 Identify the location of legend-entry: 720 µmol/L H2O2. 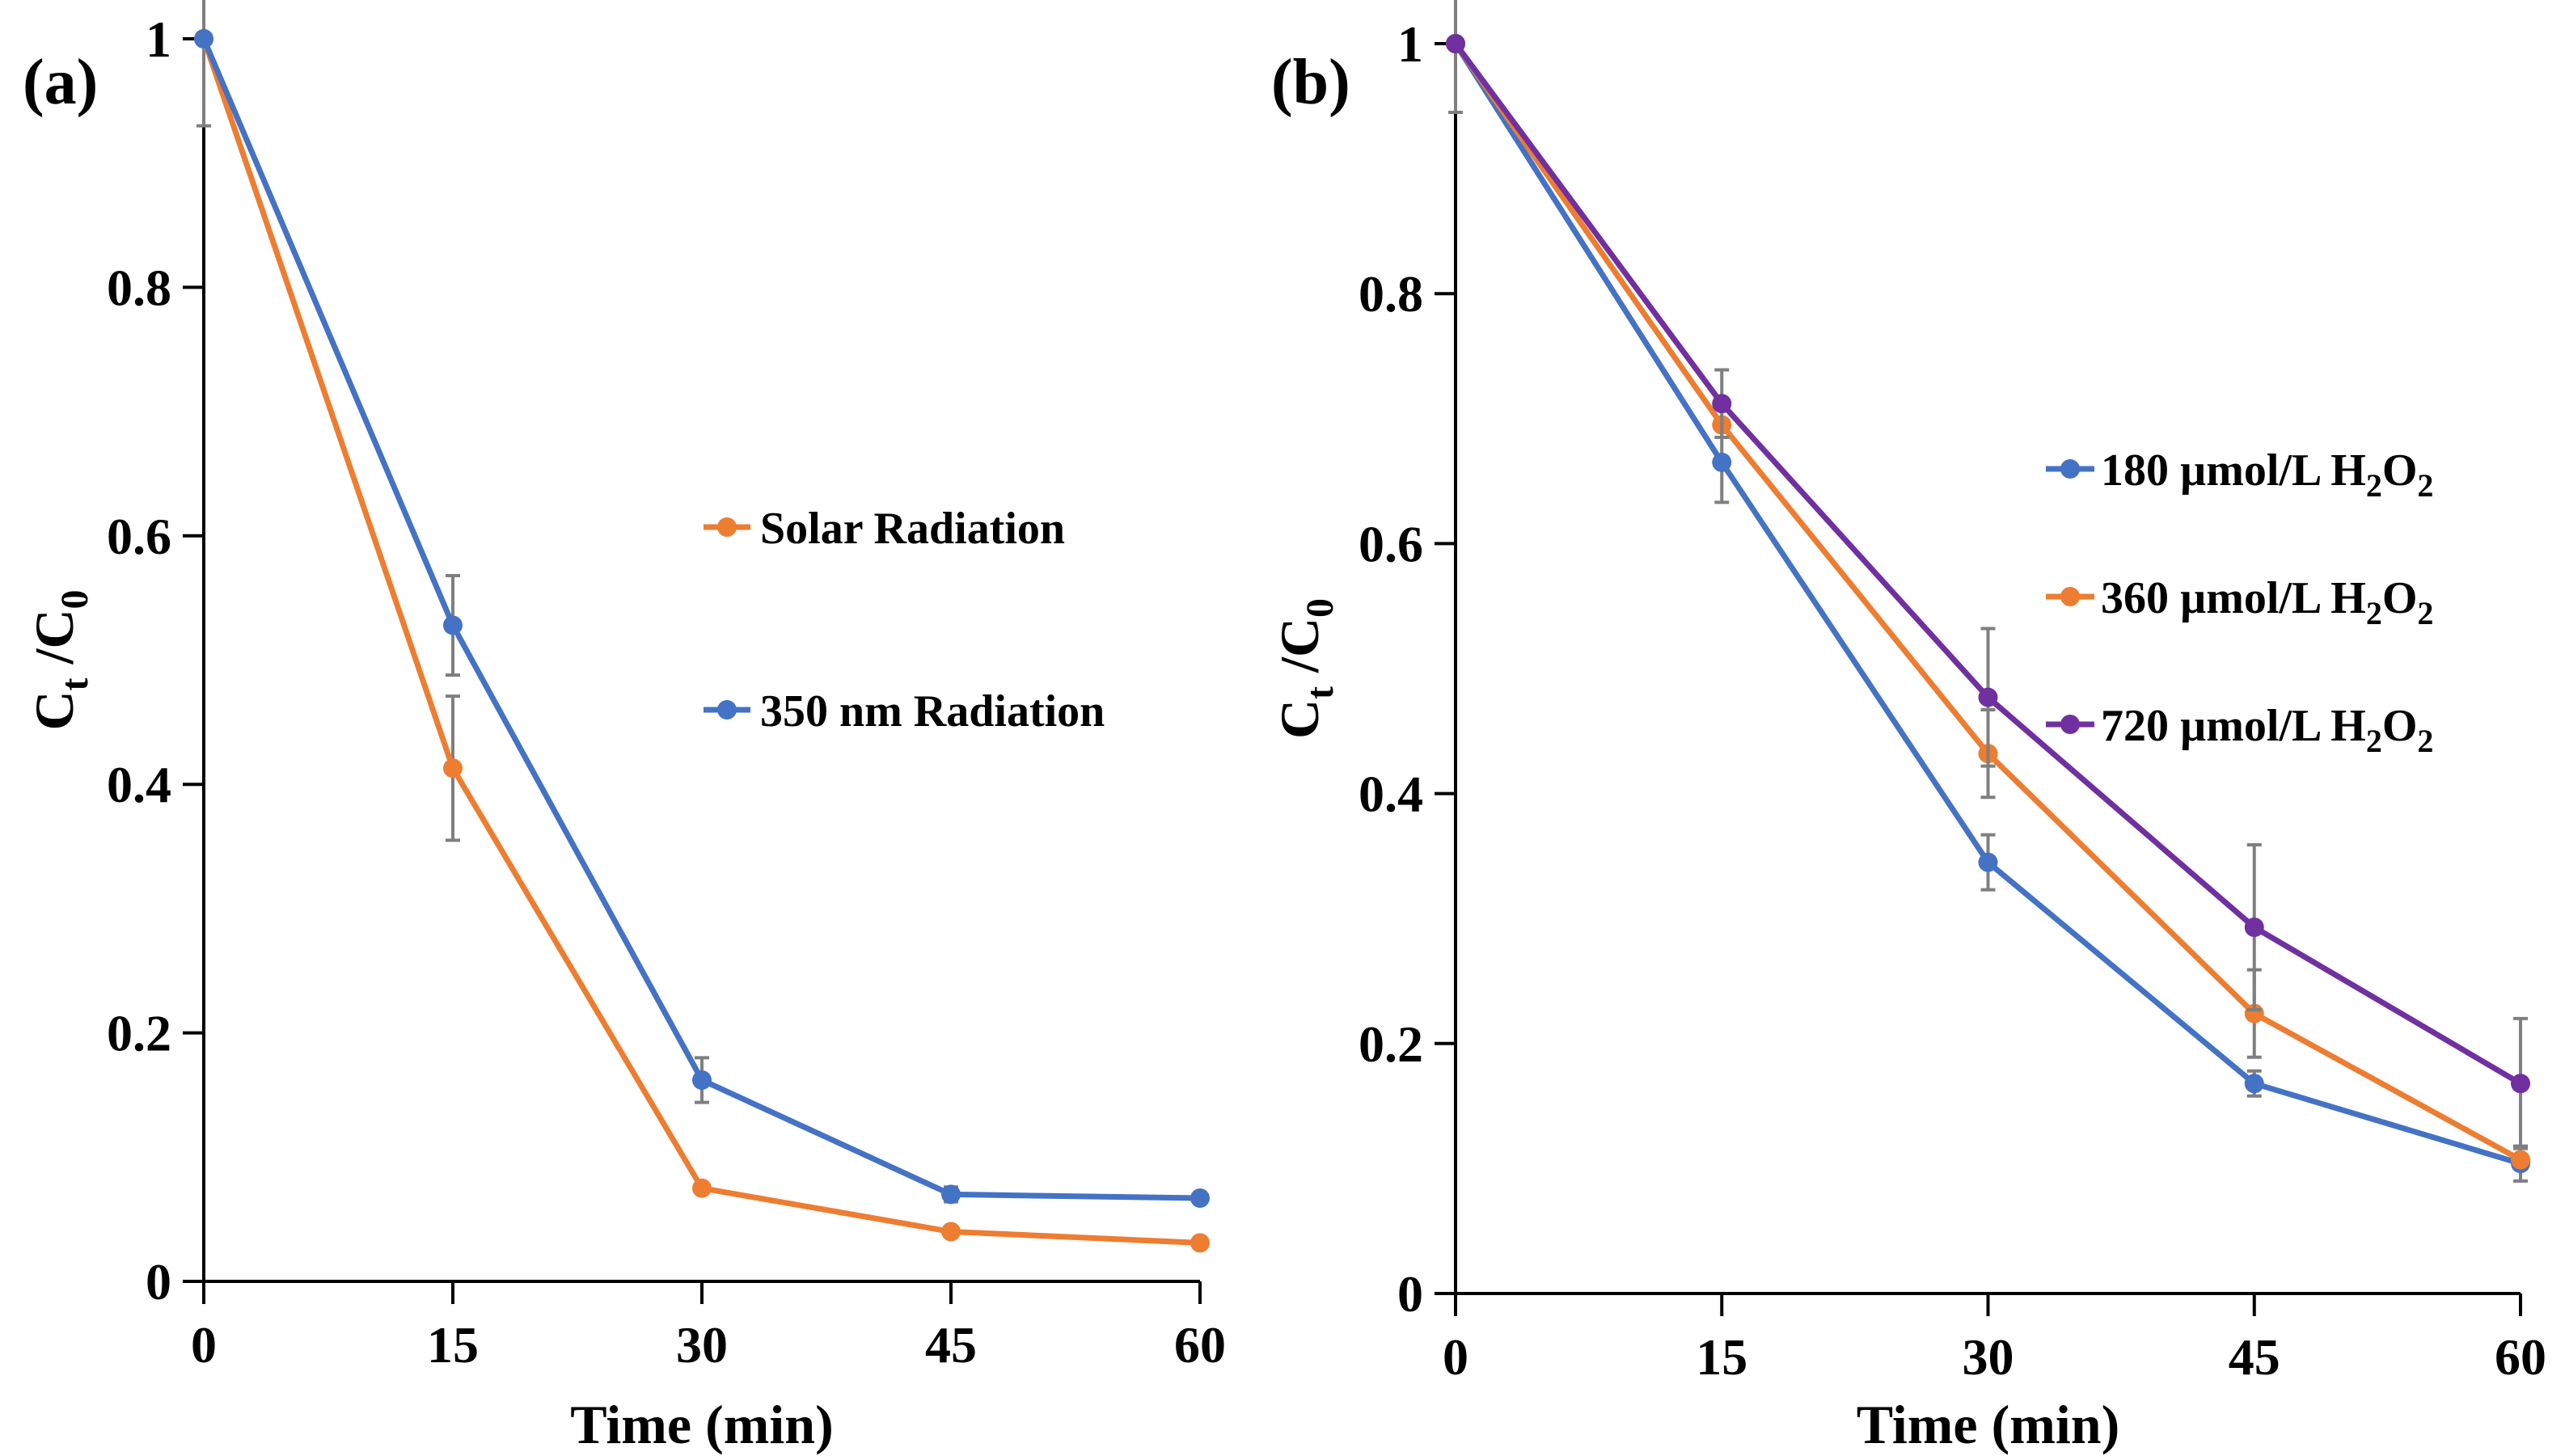
(2239, 730).